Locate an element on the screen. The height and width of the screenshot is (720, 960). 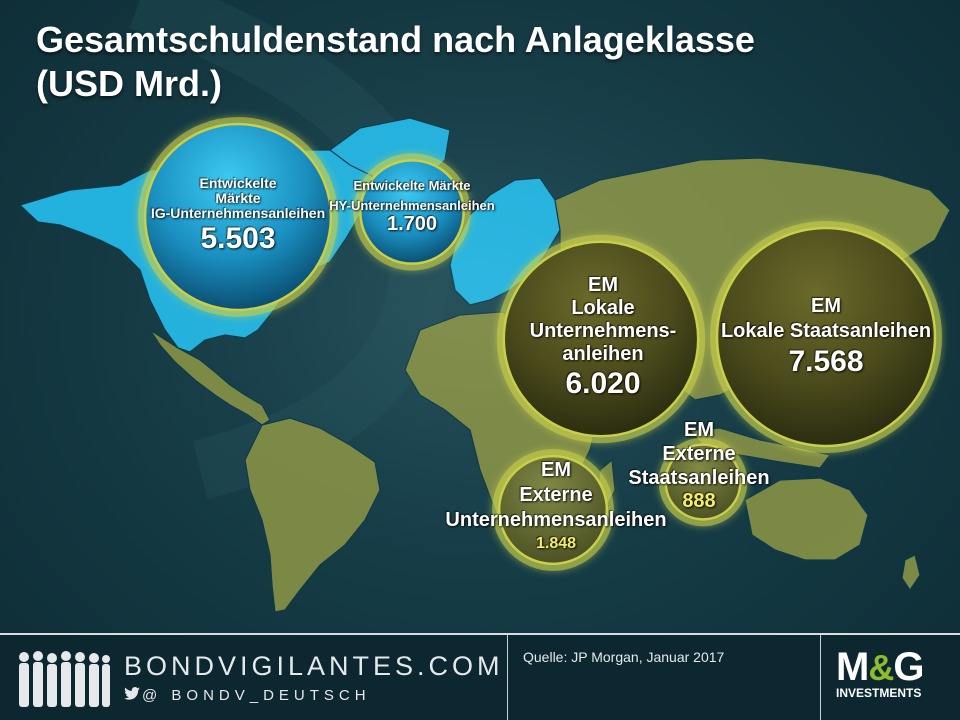
source-note: Quelle: JP Morgan, Januar 2017 is located at coordinates (624, 657).